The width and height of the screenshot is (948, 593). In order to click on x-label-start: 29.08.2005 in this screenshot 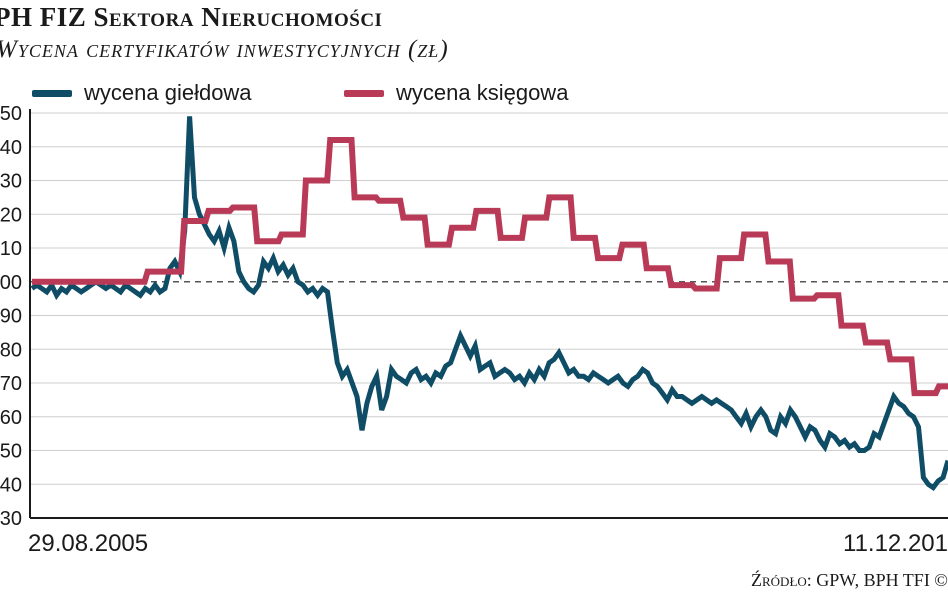, I will do `click(88, 543)`.